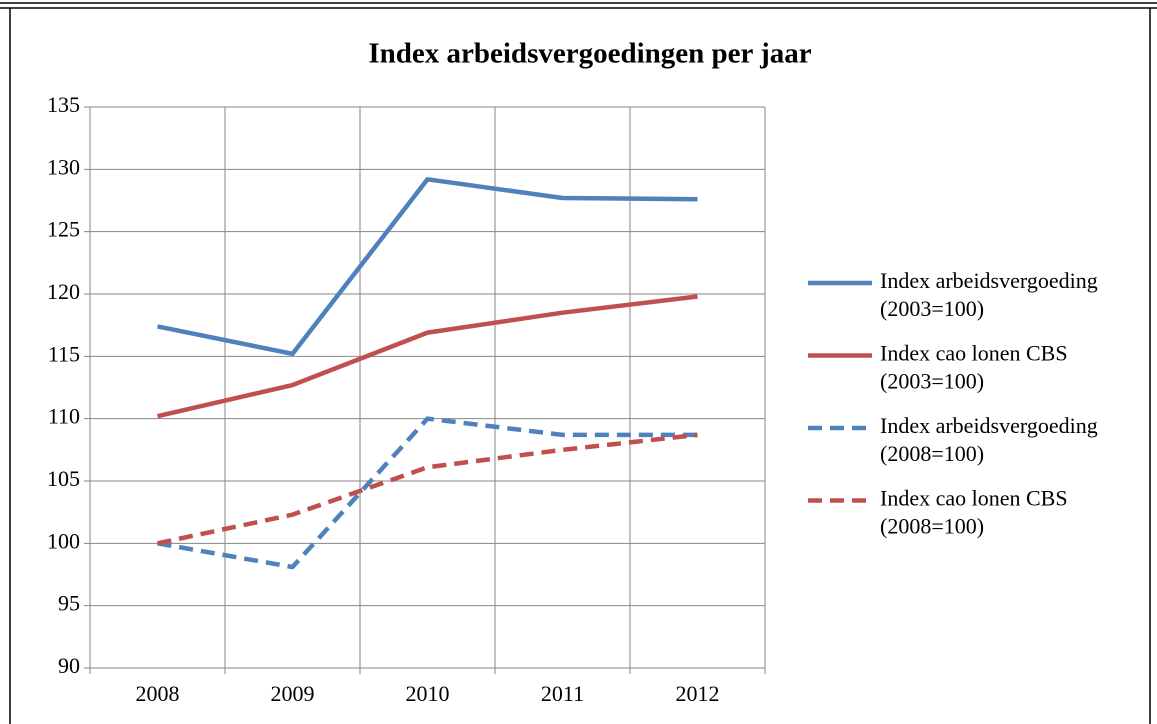 This screenshot has width=1157, height=724. What do you see at coordinates (989, 439) in the screenshot?
I see `legend-label: Index arbeidsvergoeding (2008=100)` at bounding box center [989, 439].